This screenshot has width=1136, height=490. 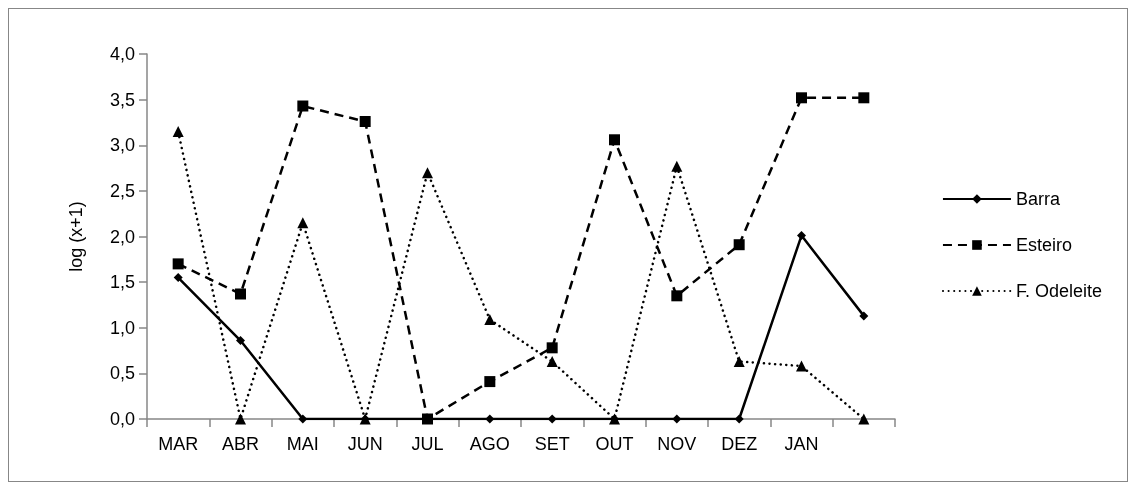 I want to click on x-tick-label: NOV, so click(x=677, y=444).